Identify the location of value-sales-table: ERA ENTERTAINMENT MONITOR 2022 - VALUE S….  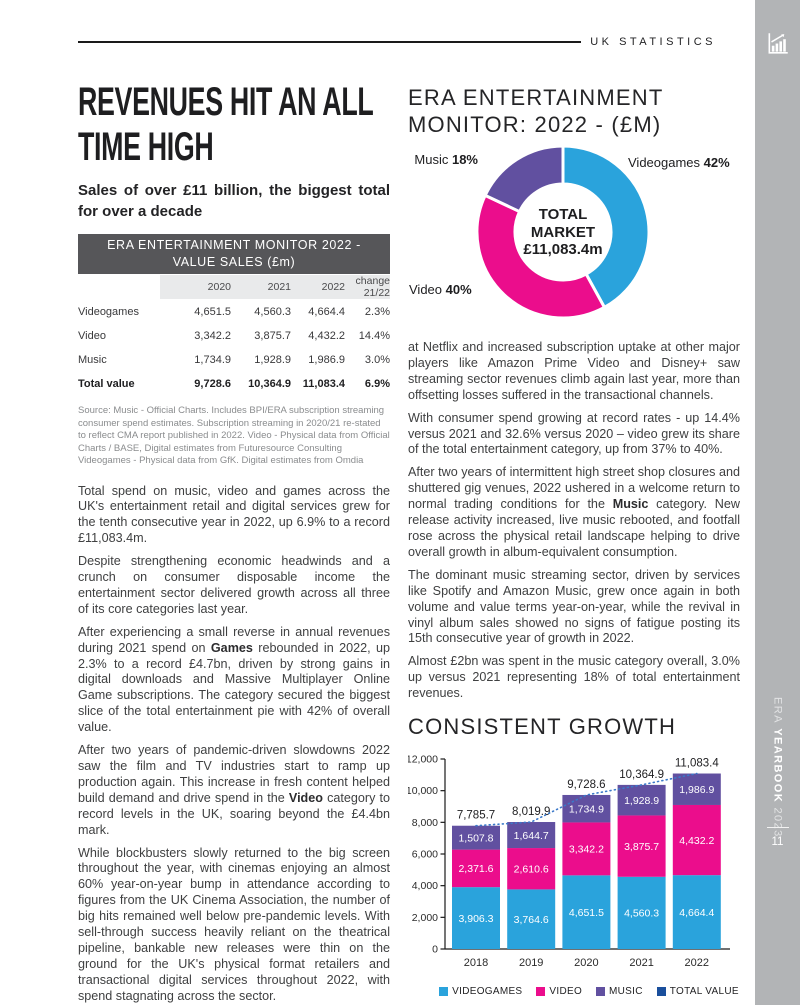
(234, 315).